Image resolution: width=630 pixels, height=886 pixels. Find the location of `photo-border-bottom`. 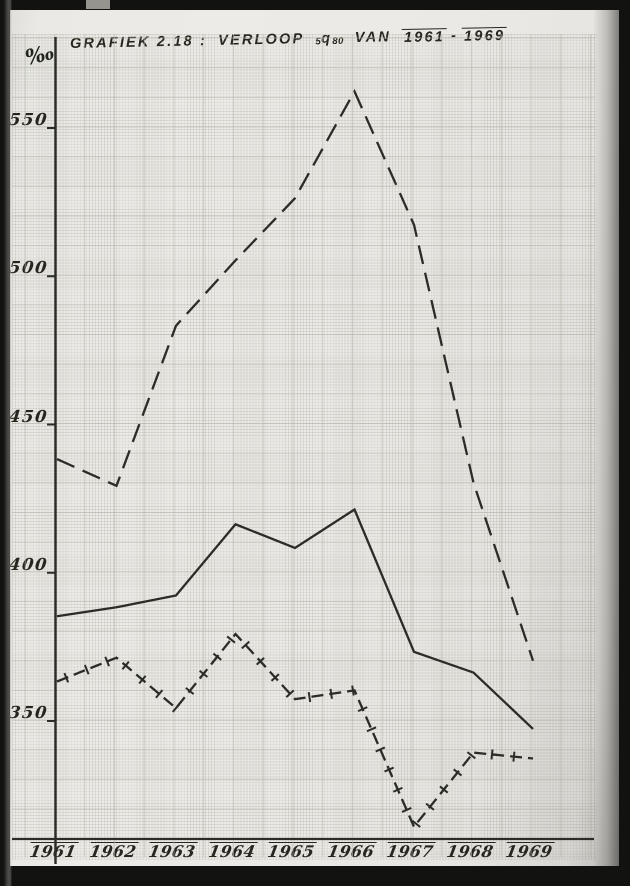

photo-border-bottom is located at coordinates (315, 876).